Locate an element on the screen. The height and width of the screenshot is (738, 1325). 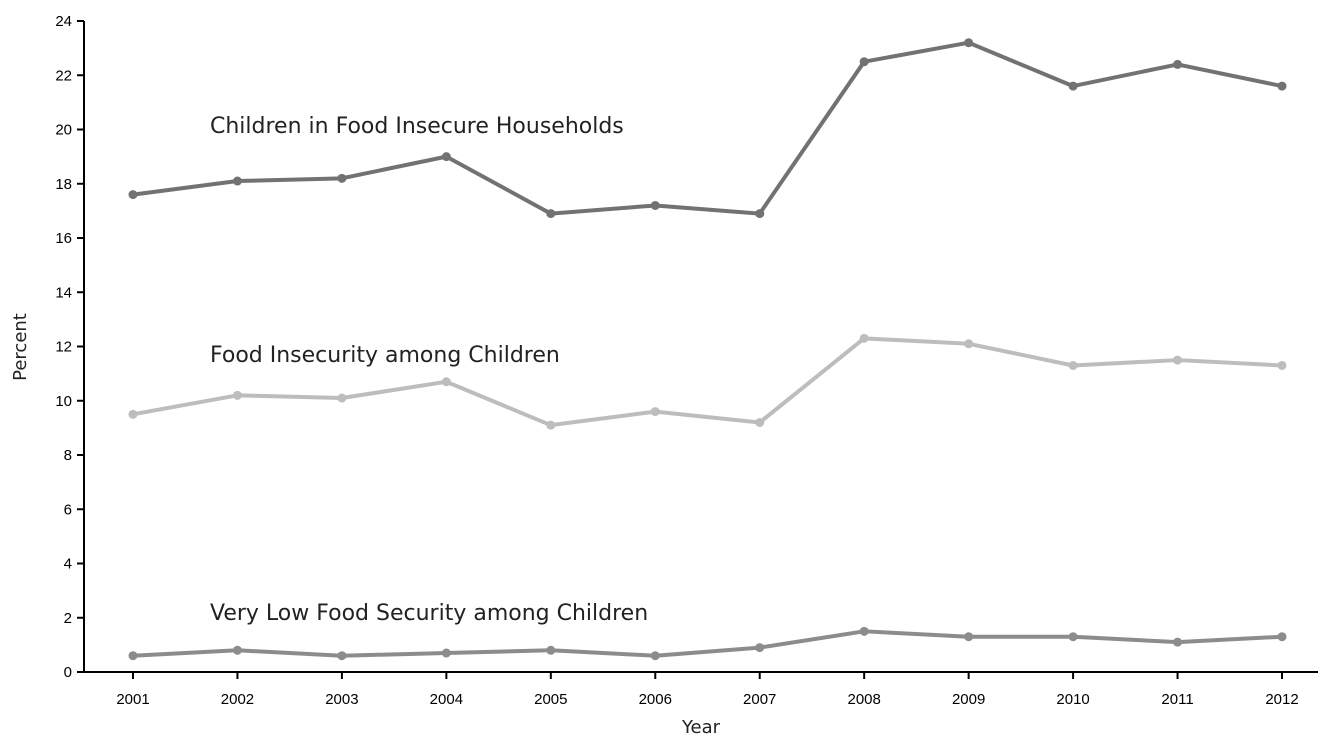
series-label: Children in Food Insecure Households is located at coordinates (417, 126).